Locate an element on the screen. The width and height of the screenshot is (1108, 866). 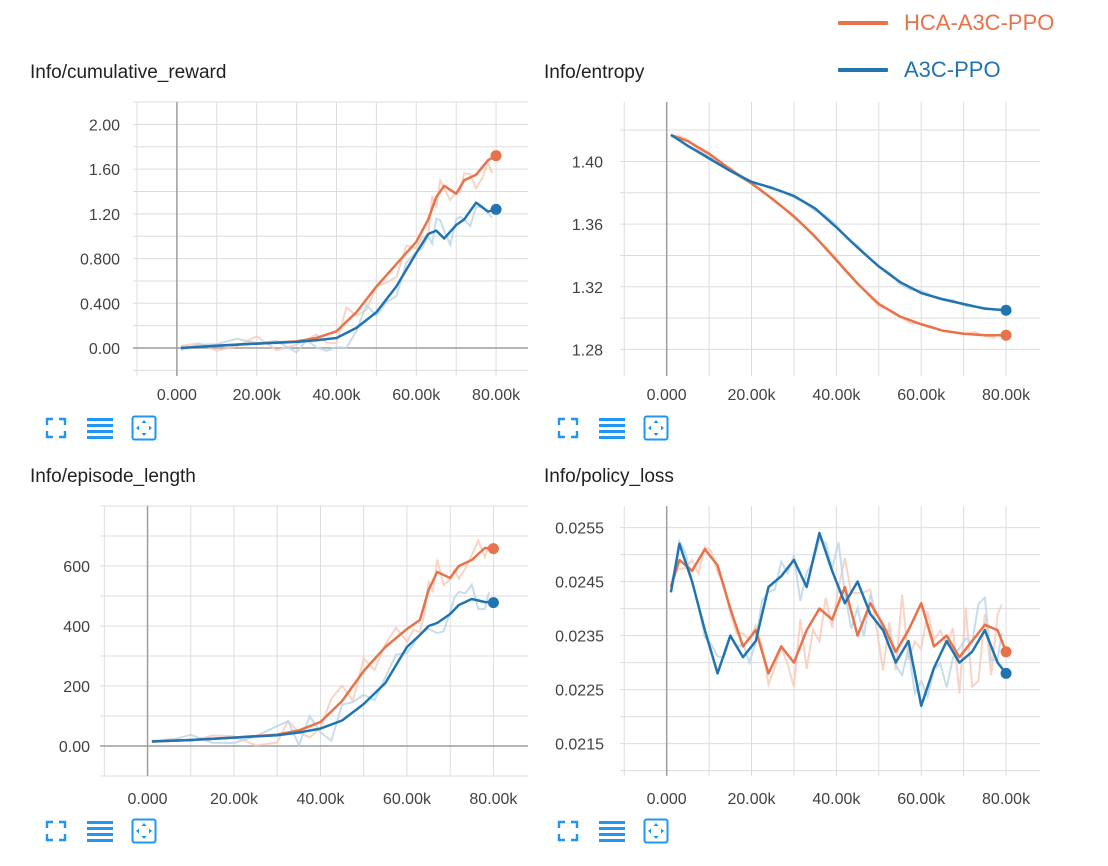
chart-title: Info/cumulative_reward is located at coordinates (128, 72).